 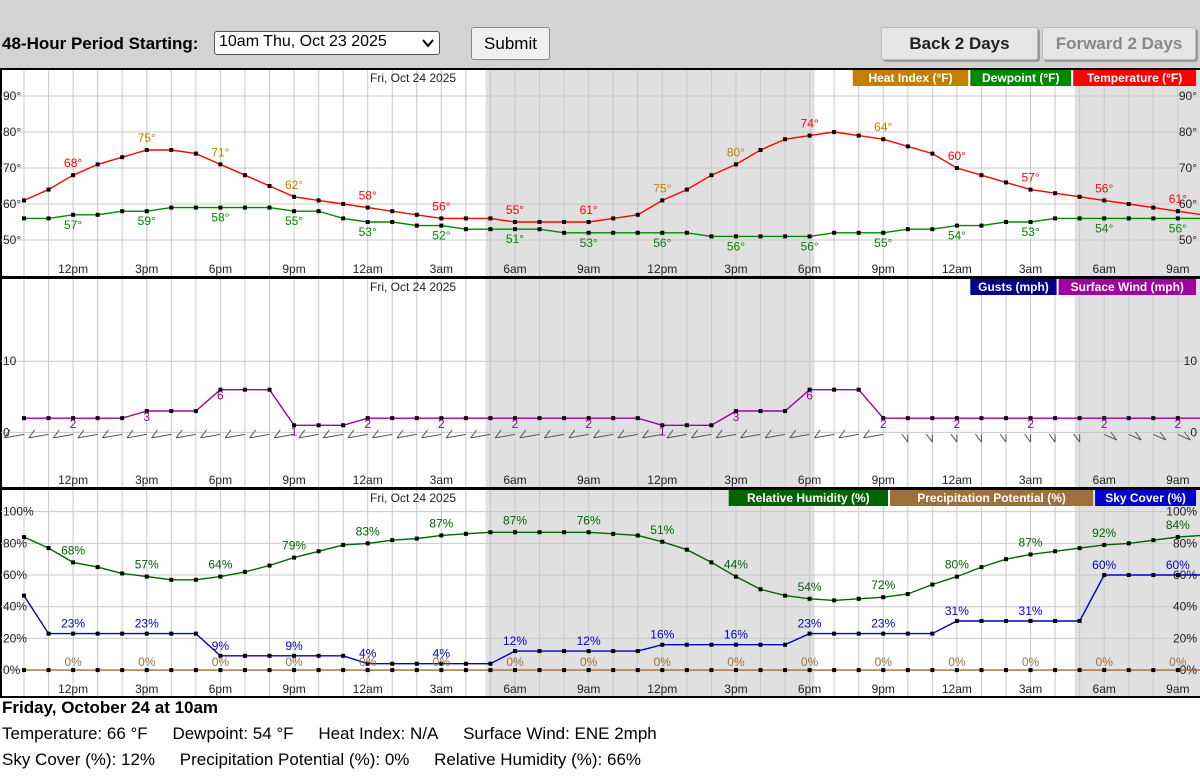 What do you see at coordinates (809, 269) in the screenshot?
I see `x-tick-label: 6pm` at bounding box center [809, 269].